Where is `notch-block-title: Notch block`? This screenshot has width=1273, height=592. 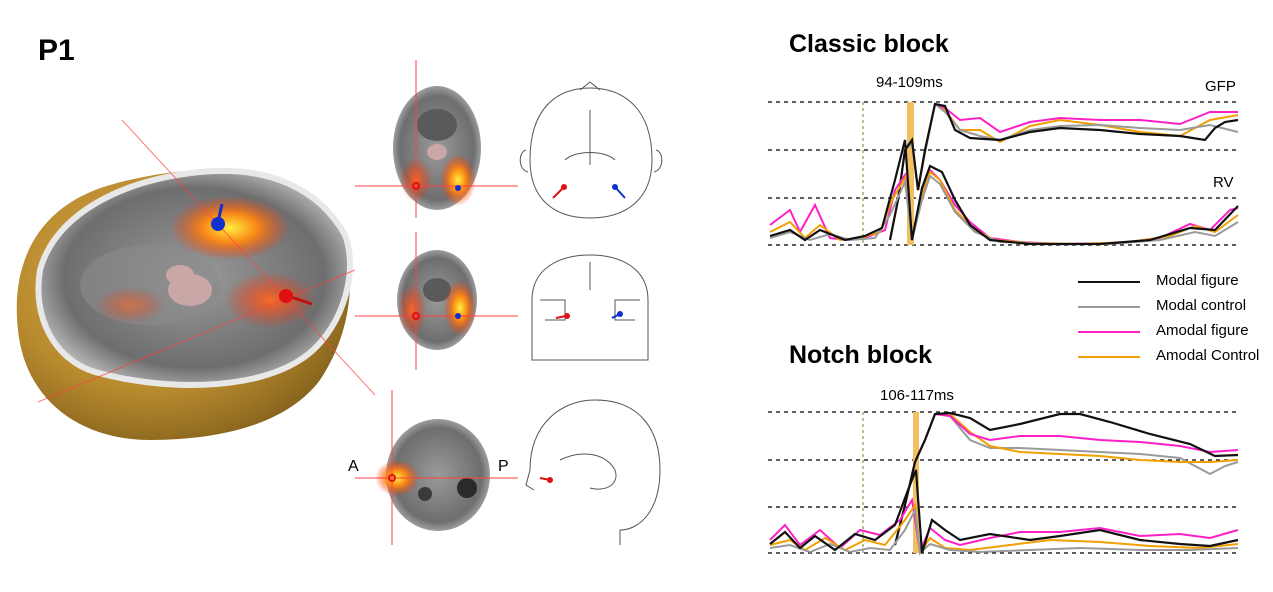 notch-block-title: Notch block is located at coordinates (861, 355).